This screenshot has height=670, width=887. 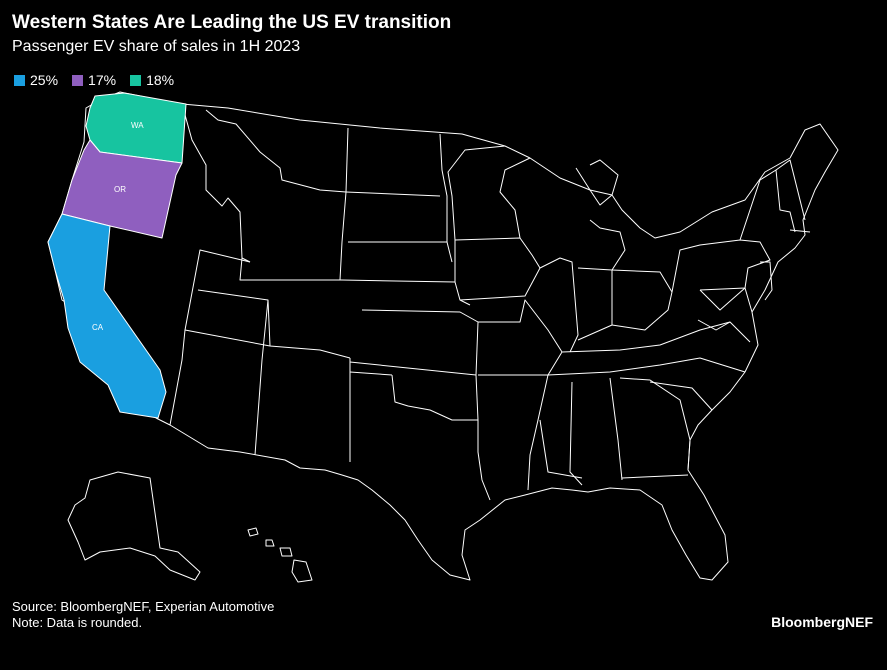 What do you see at coordinates (822, 622) in the screenshot?
I see `brand-logo: BloombergNEF` at bounding box center [822, 622].